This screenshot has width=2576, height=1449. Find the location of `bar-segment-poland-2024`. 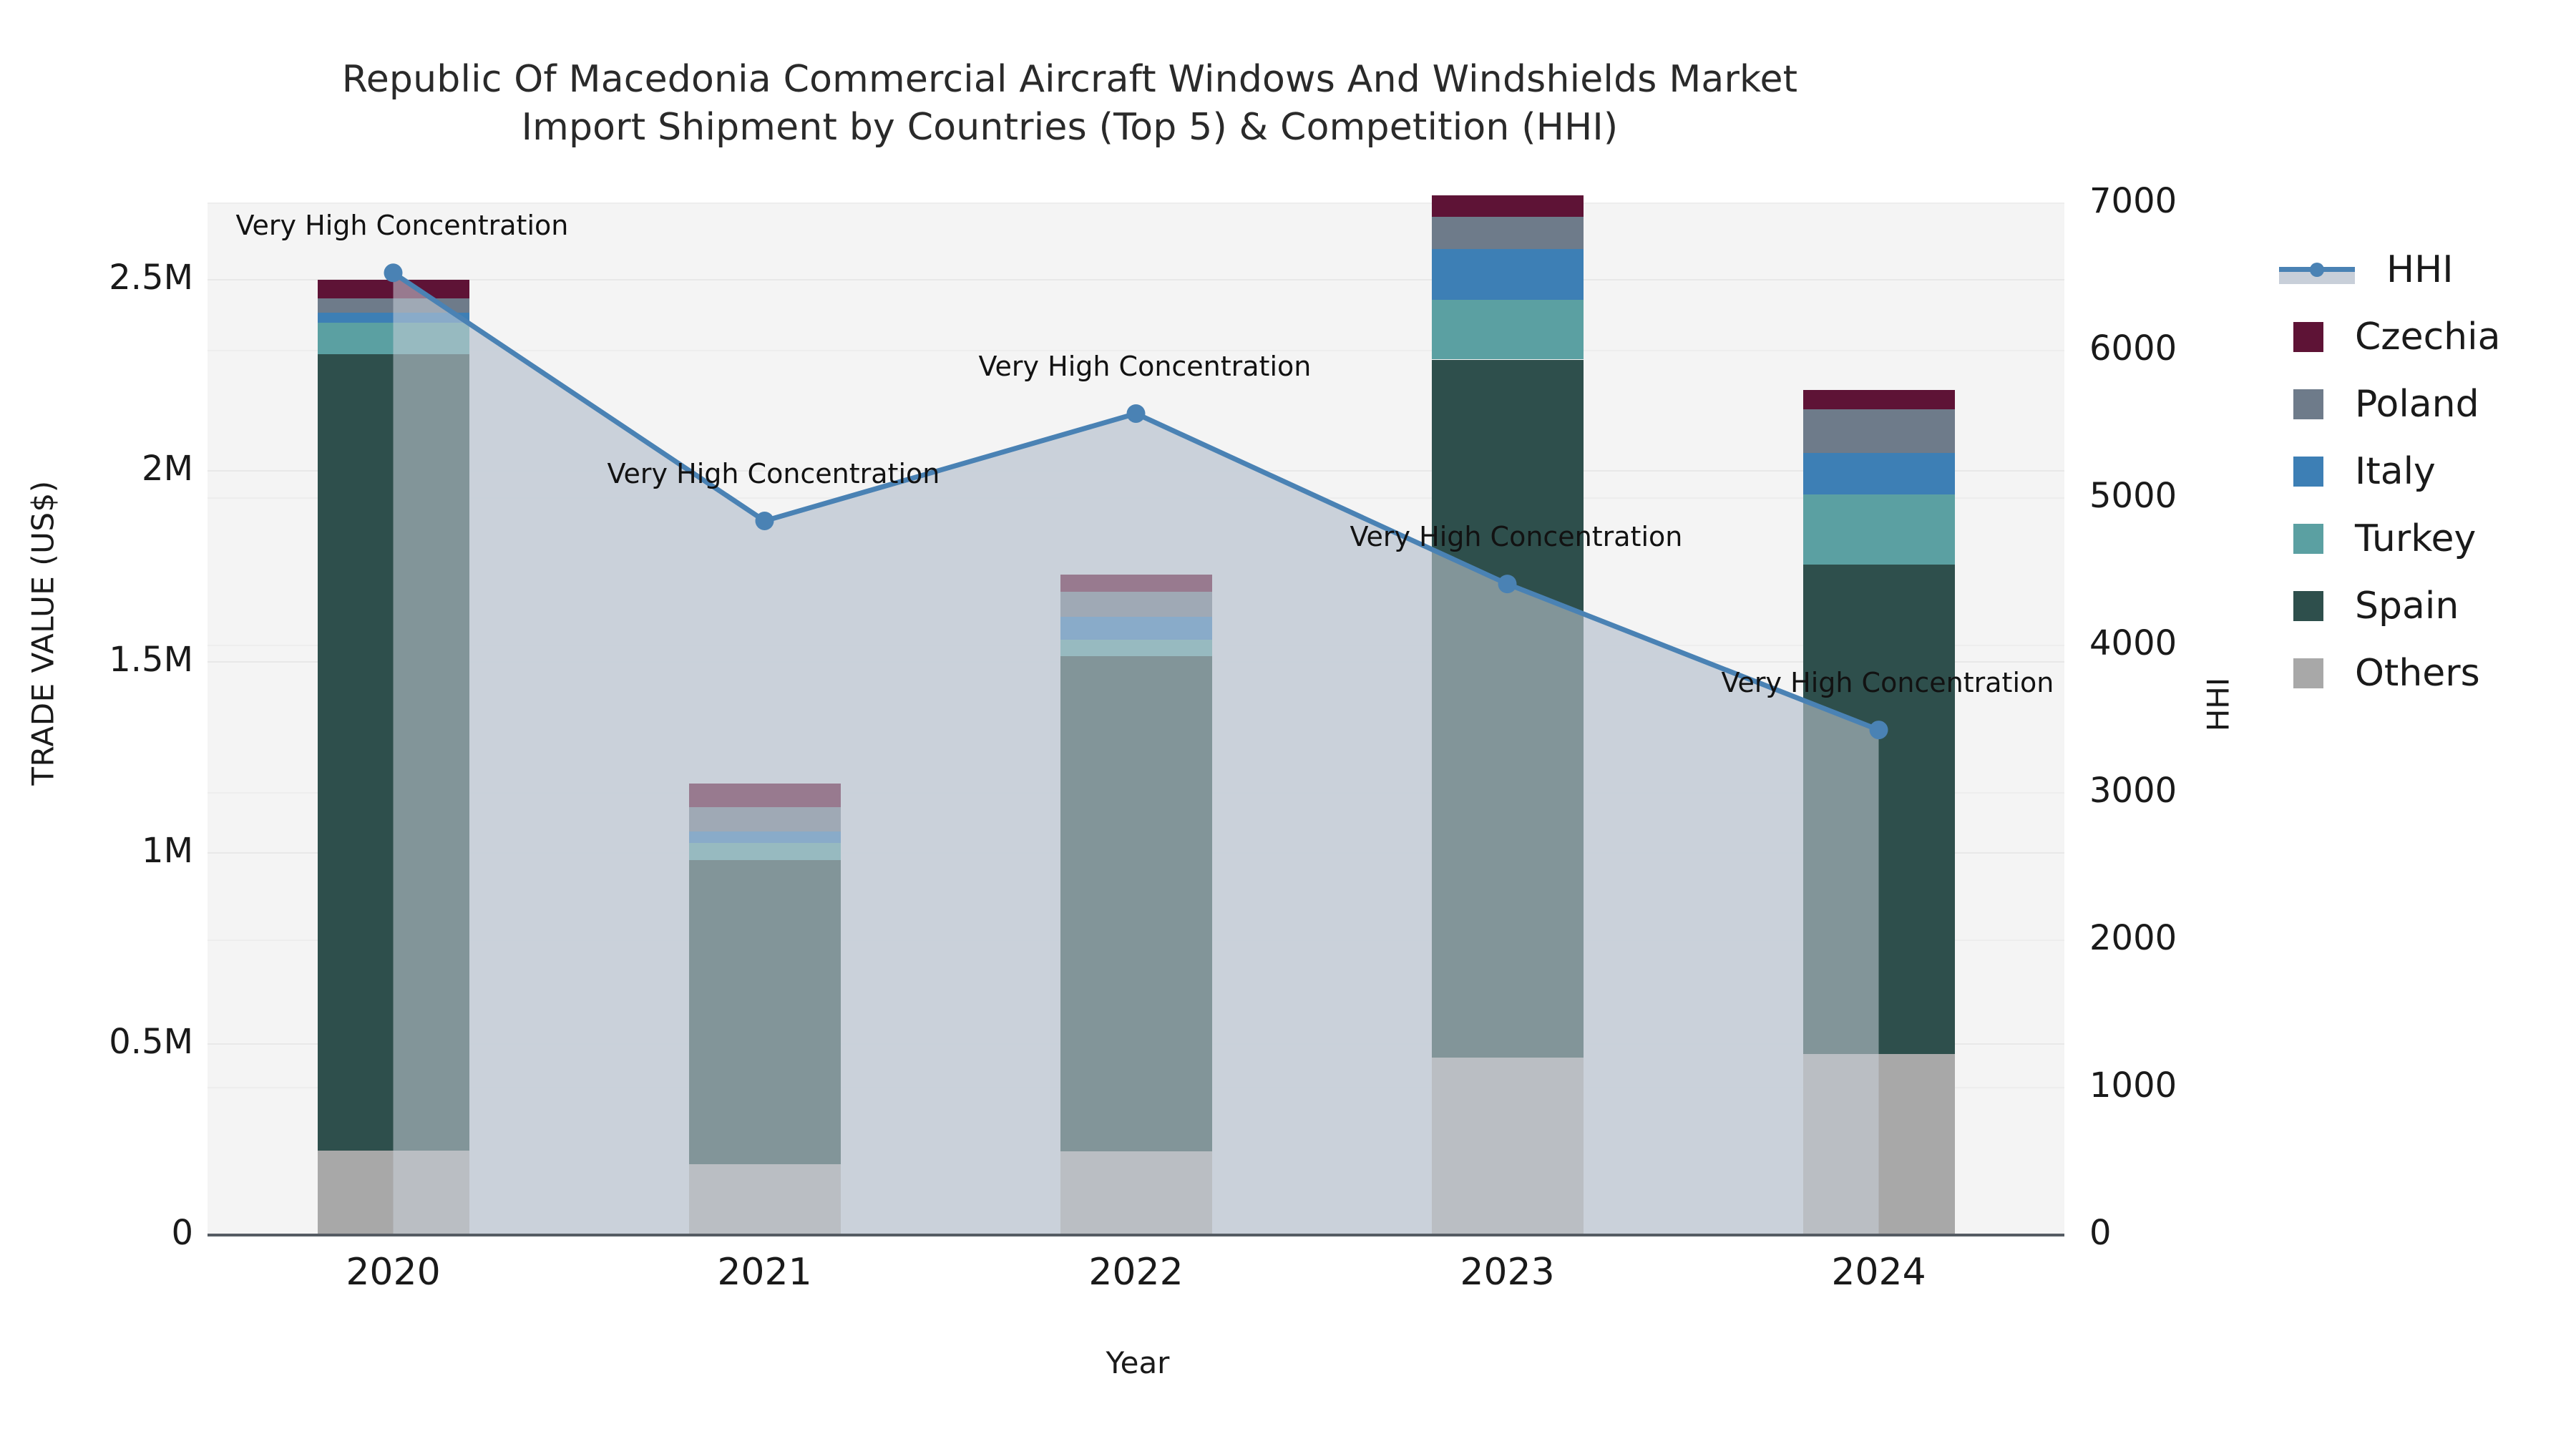

bar-segment-poland-2024 is located at coordinates (1878, 431).